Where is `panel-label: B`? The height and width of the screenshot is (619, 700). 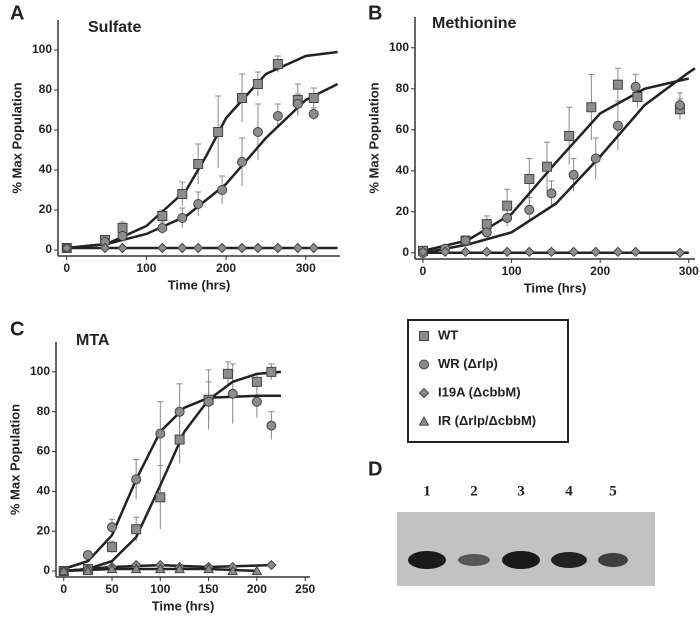 panel-label: B is located at coordinates (375, 13).